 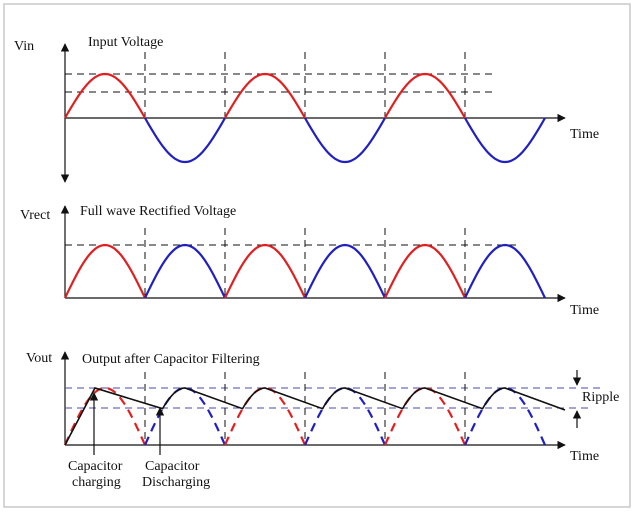 I want to click on rectified-waveform, so click(x=305, y=271).